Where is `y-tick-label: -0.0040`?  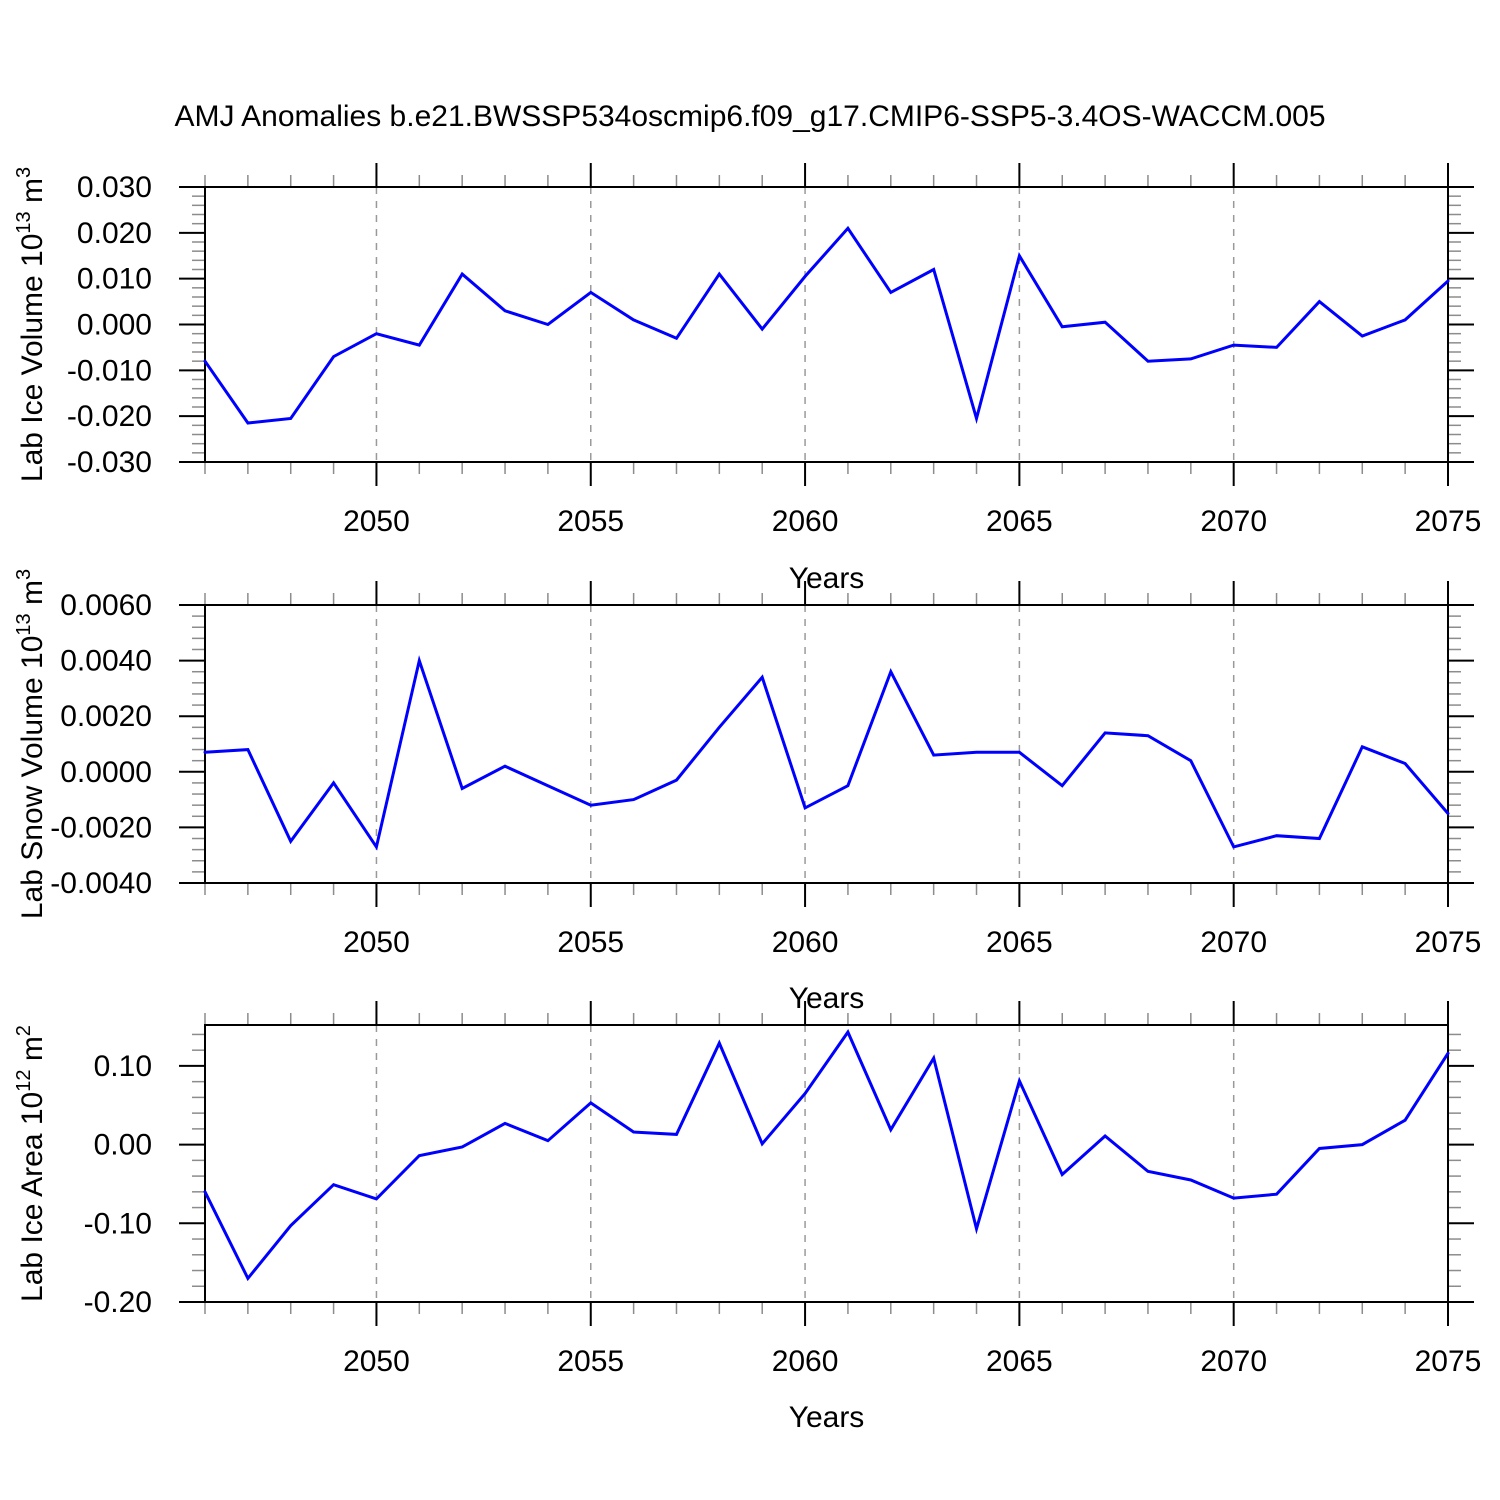 y-tick-label: -0.0040 is located at coordinates (101, 883).